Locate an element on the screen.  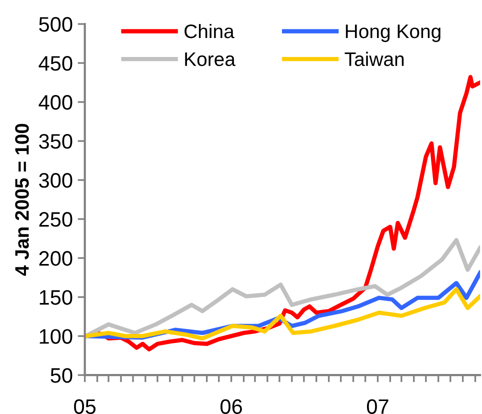
legend-label: Taiwan is located at coordinates (374, 59).